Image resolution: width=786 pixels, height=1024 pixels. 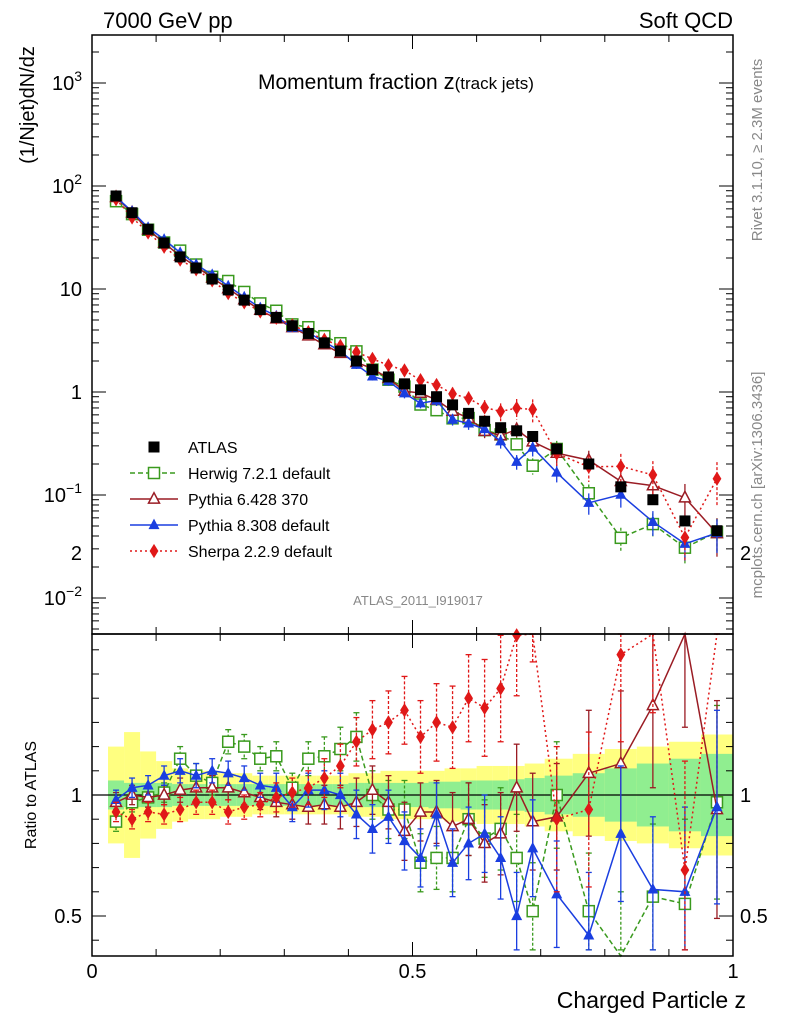 I want to click on chart-title: Momentum fraction z(track jets), so click(x=396, y=81).